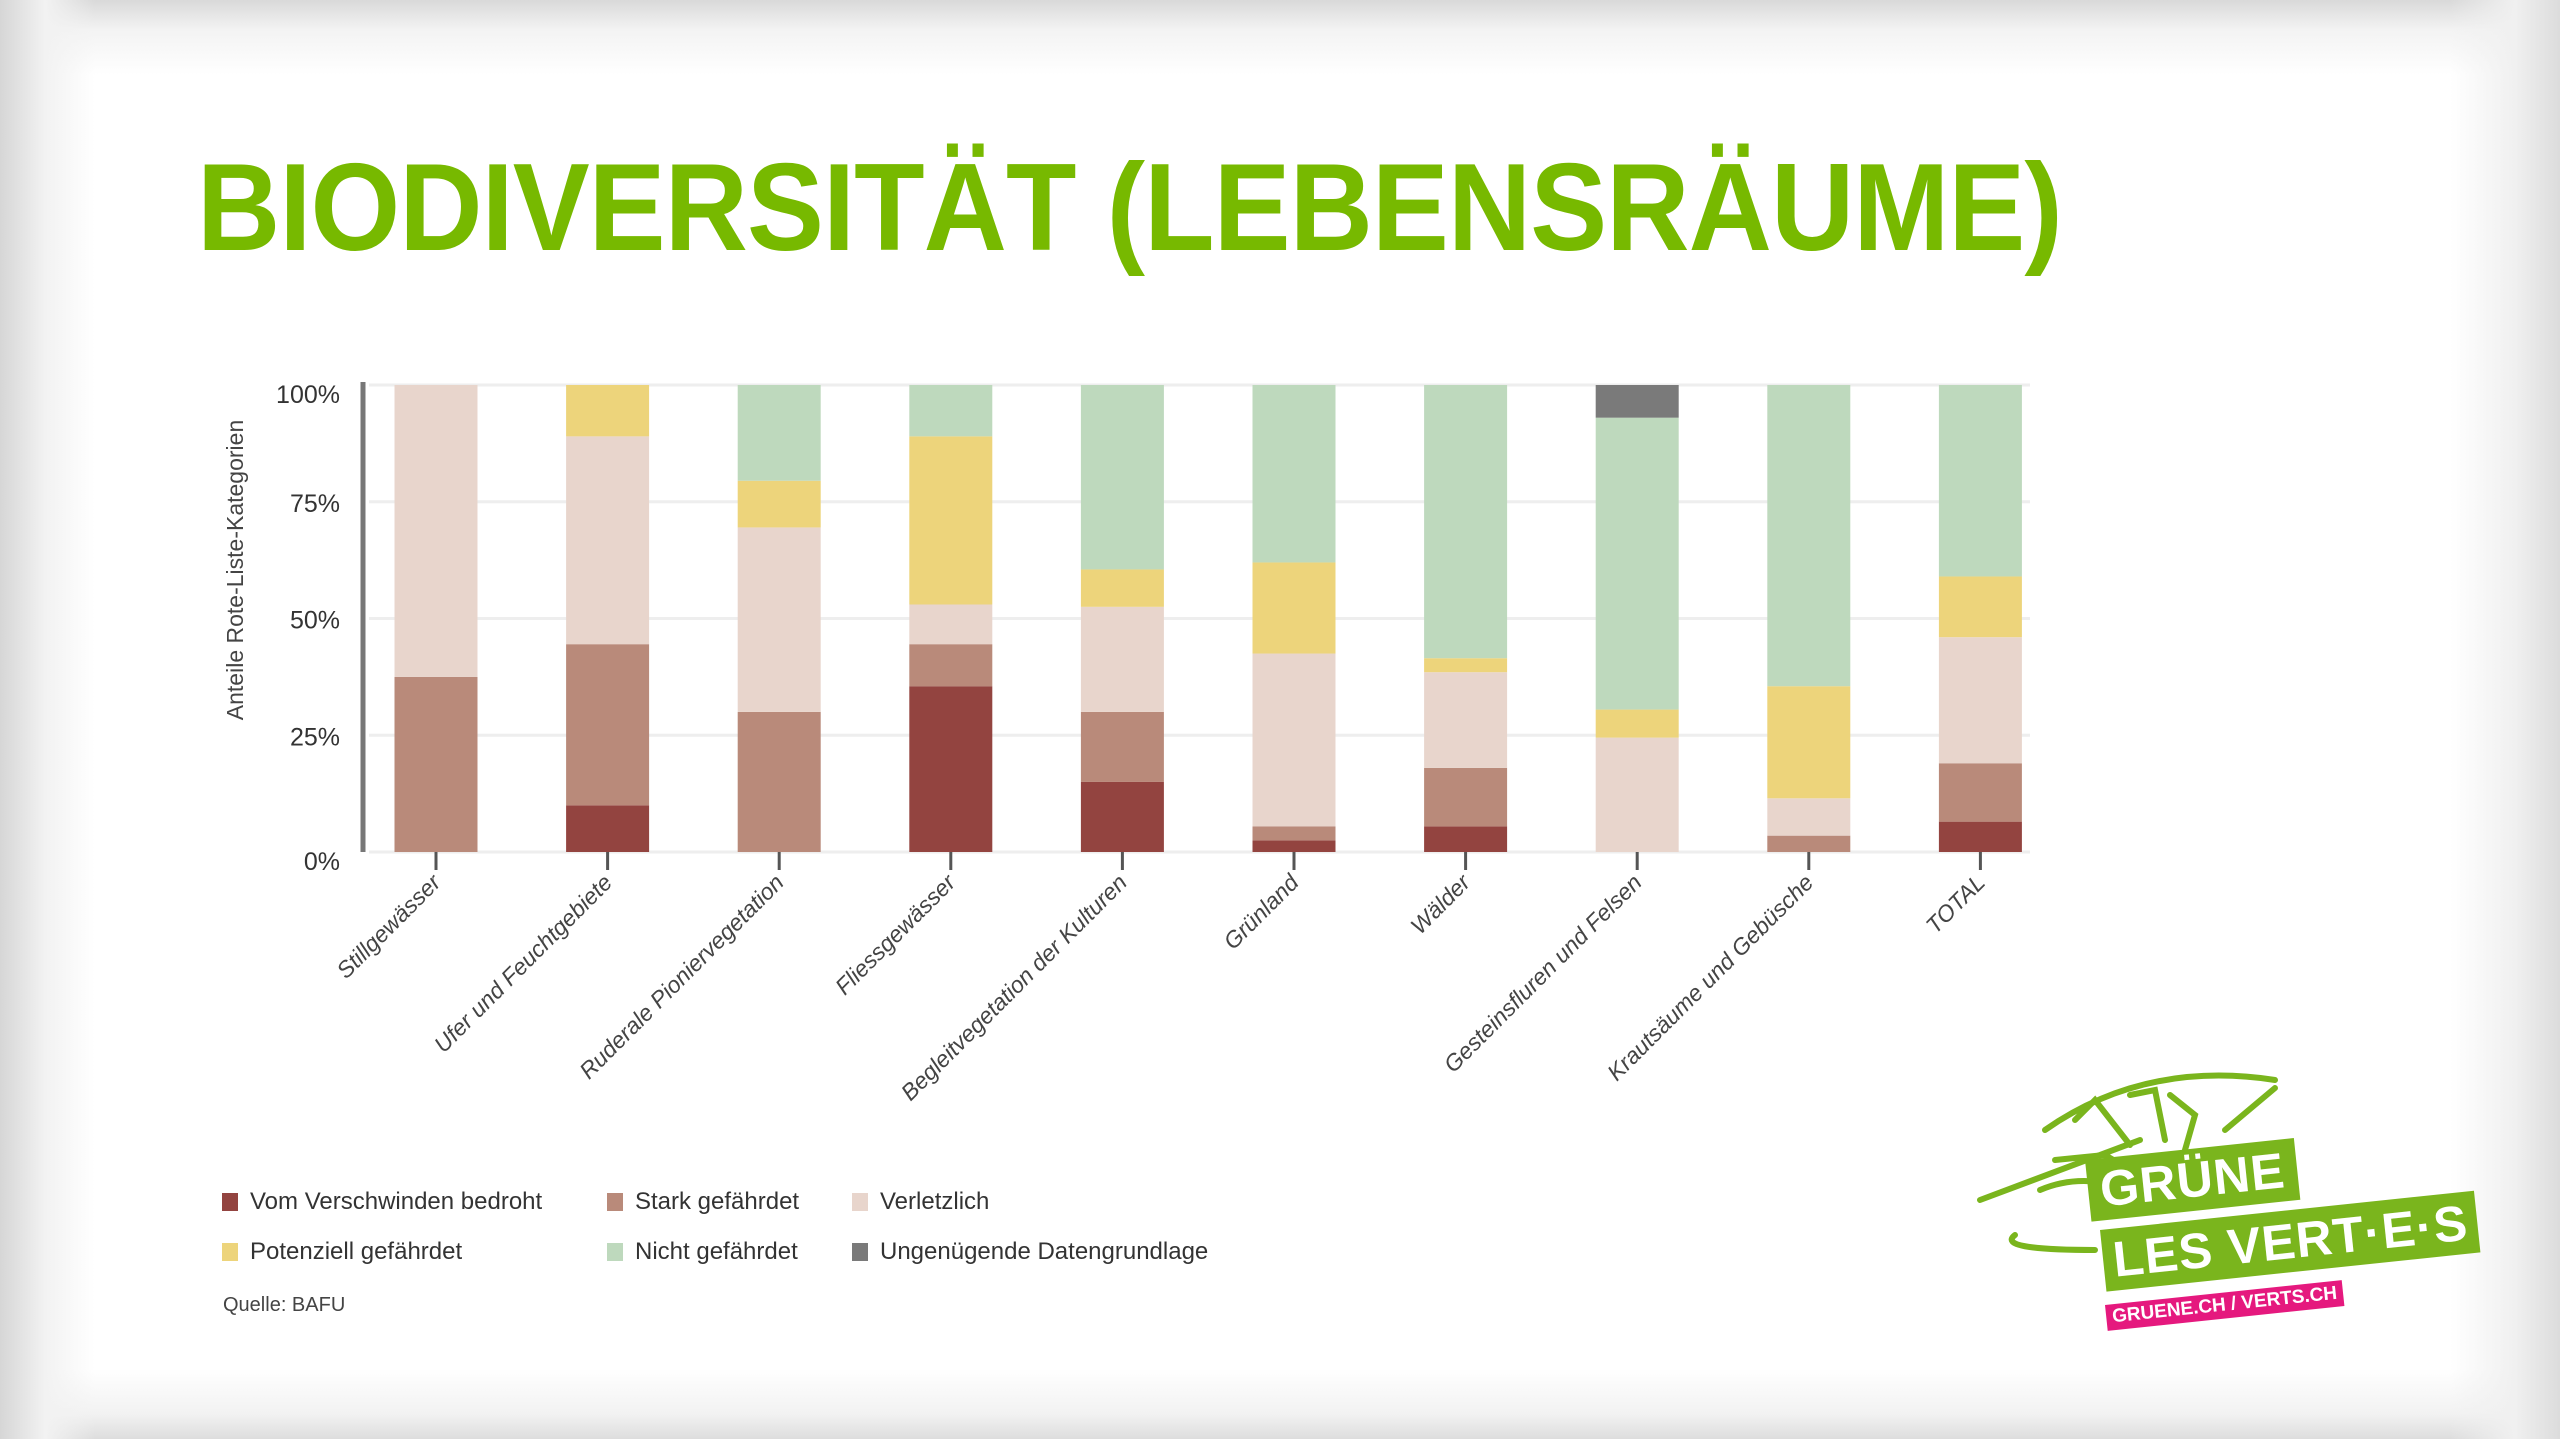 The height and width of the screenshot is (1439, 2560). I want to click on y-tick-label: 75%, so click(315, 504).